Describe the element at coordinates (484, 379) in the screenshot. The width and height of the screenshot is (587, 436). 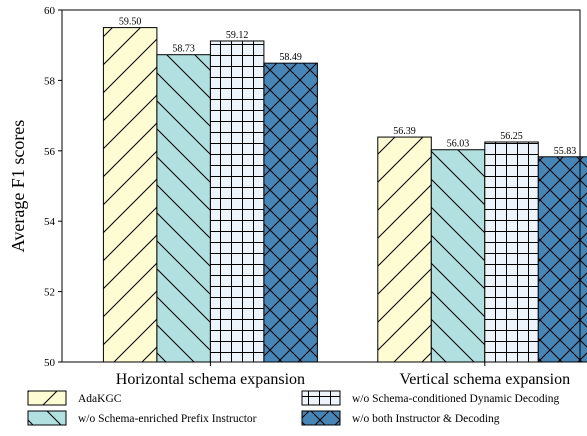
I see `x-category-label: Vertical schema expansion` at that location.